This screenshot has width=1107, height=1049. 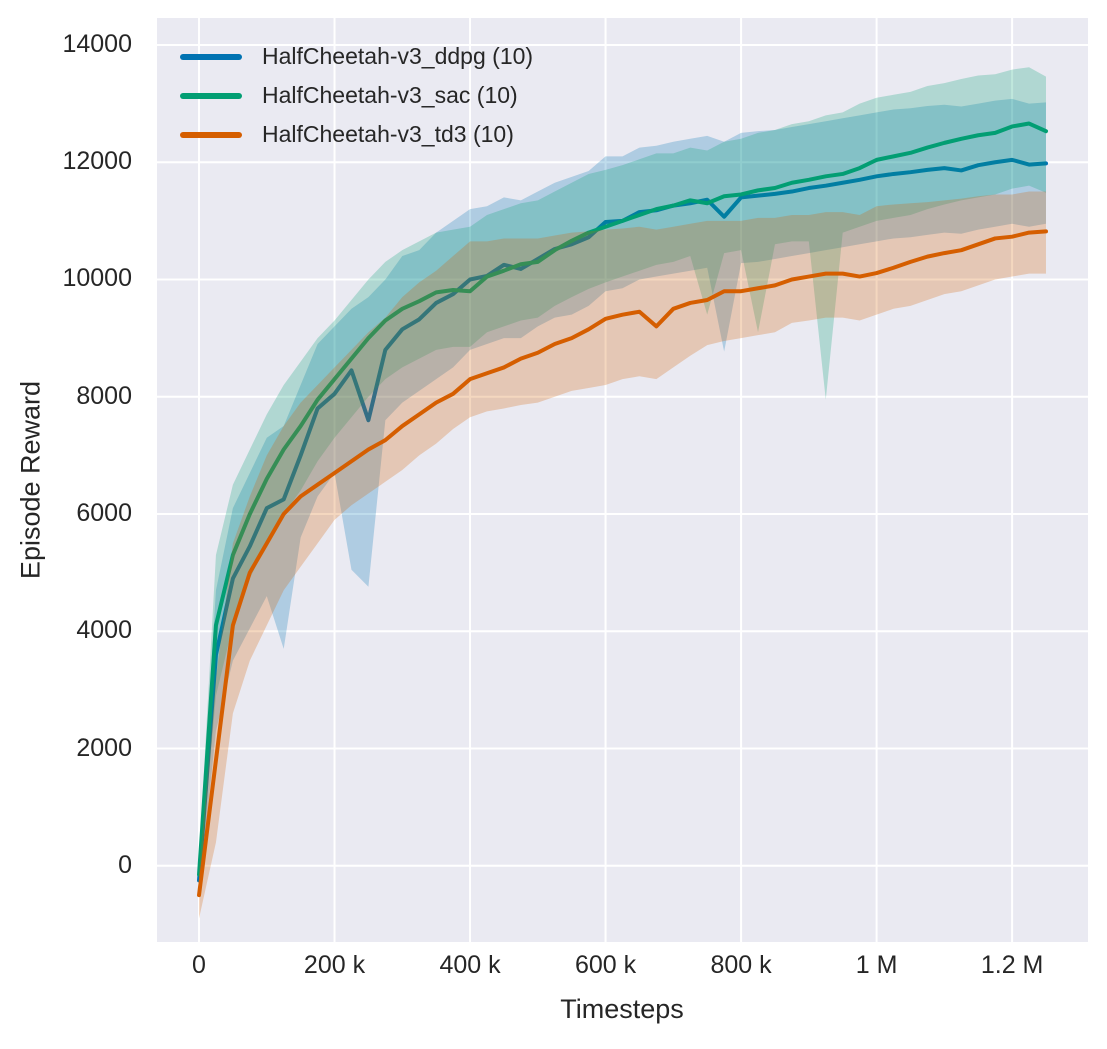 What do you see at coordinates (622, 1009) in the screenshot?
I see `x-axis-label: Timesteps` at bounding box center [622, 1009].